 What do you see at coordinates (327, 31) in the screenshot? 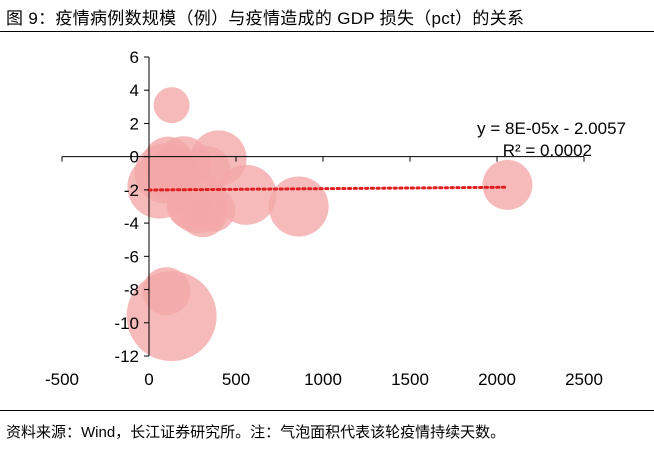
I see `top-rule` at bounding box center [327, 31].